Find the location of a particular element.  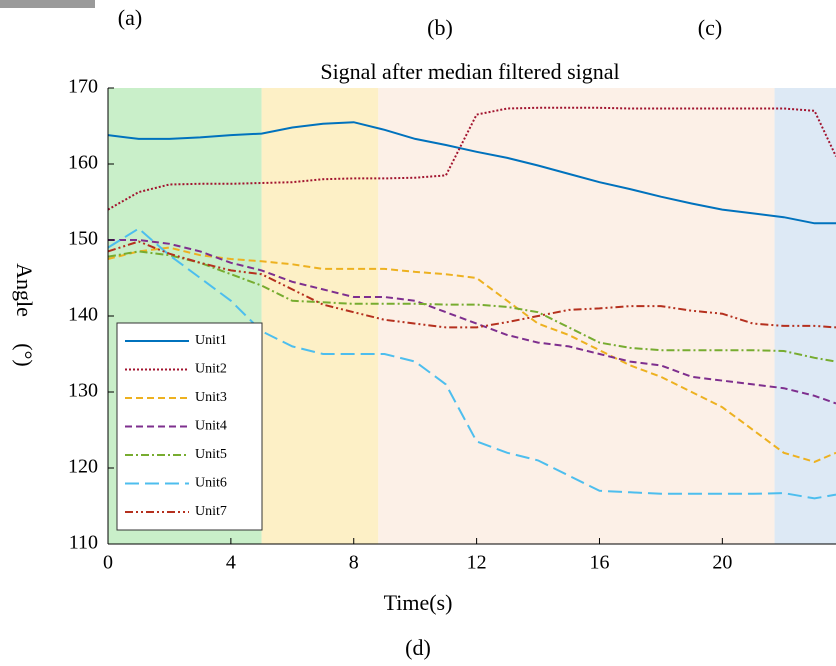

legend-label: Unit5 is located at coordinates (211, 454).